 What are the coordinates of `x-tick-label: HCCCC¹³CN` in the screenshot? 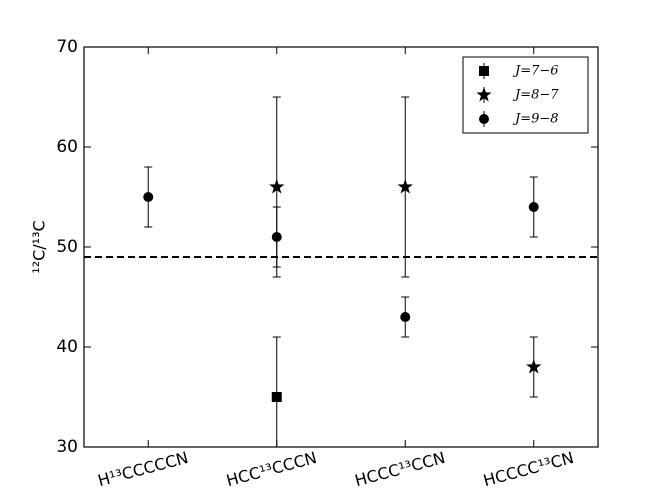 It's located at (528, 469).